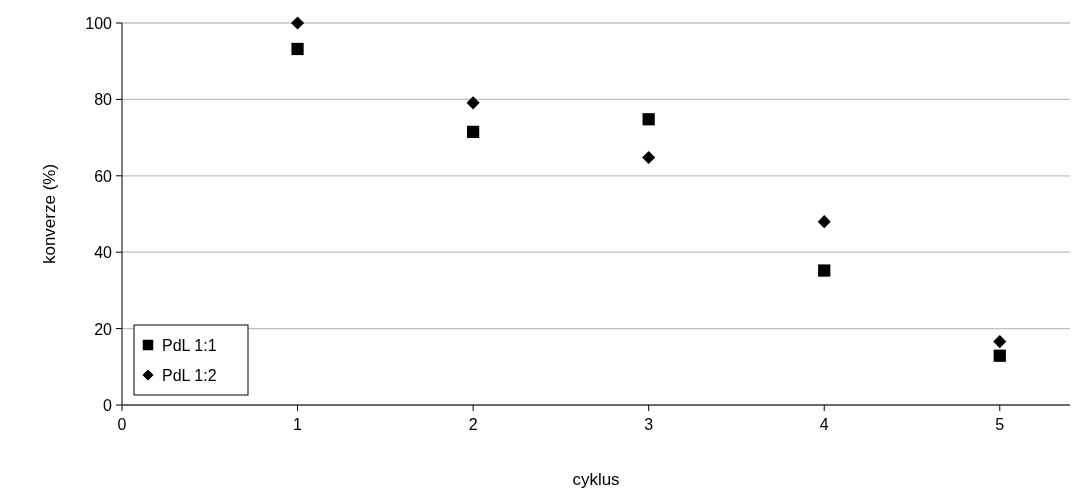  What do you see at coordinates (122, 424) in the screenshot?
I see `x-tick-label: 0` at bounding box center [122, 424].